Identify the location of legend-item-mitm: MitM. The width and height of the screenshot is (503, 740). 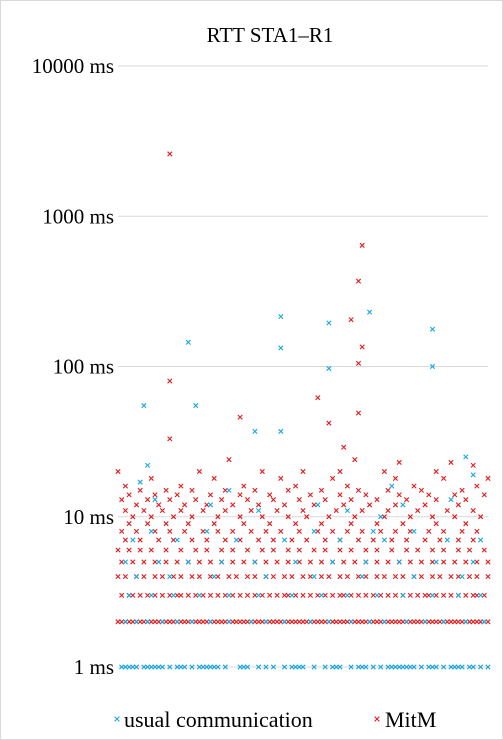
(405, 719).